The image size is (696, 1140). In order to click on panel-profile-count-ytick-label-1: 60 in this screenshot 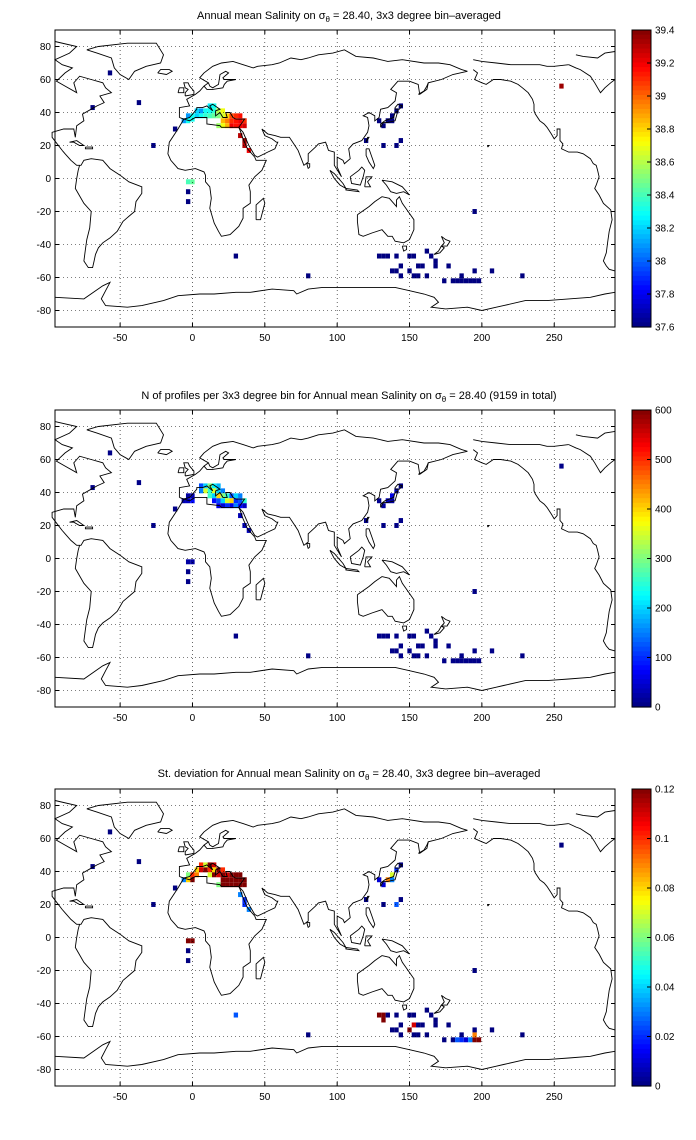, I will do `click(46, 460)`.